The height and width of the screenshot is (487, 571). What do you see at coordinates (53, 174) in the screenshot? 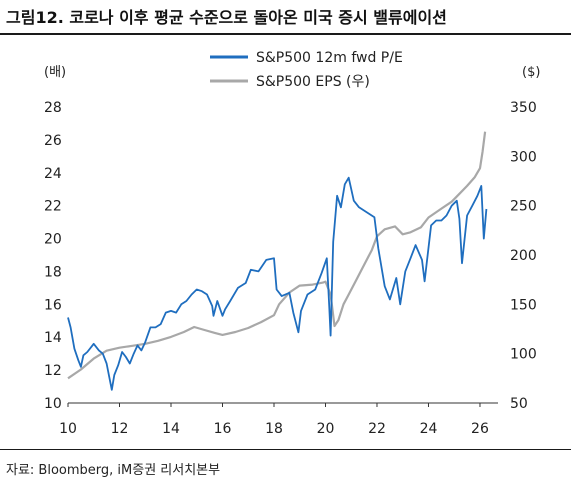
I see `left-tick-label: 24` at bounding box center [53, 174].